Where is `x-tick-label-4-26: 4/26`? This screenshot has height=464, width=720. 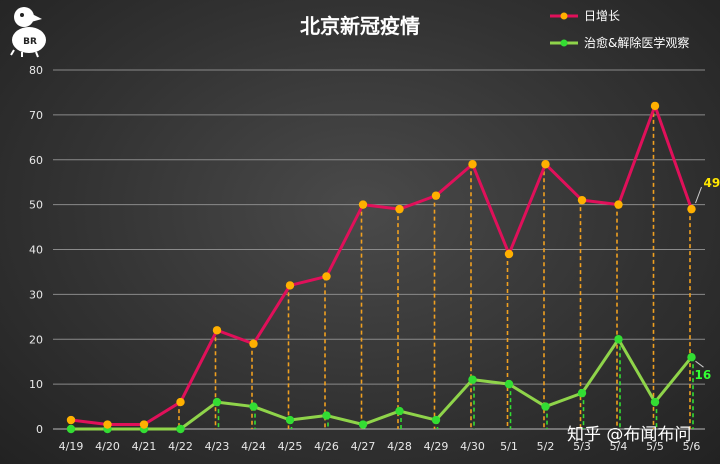
x-tick-label-4-26: 4/26 is located at coordinates (326, 446).